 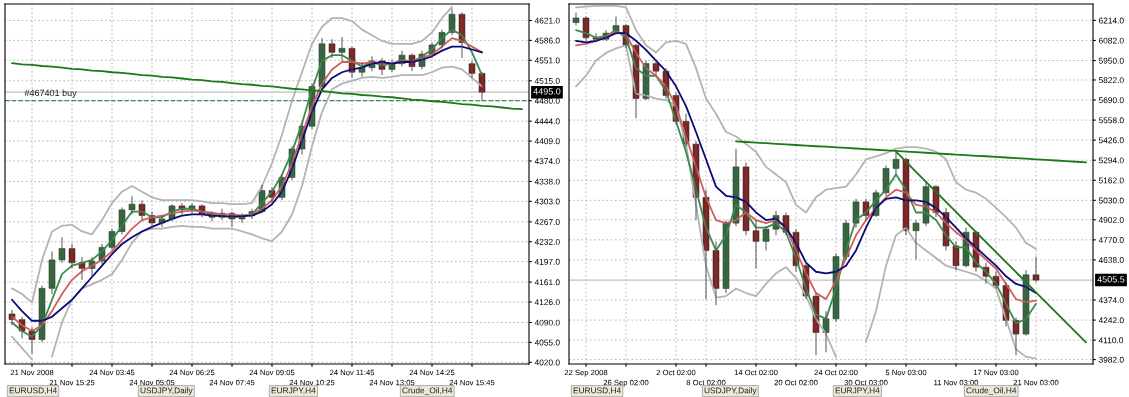 What do you see at coordinates (1111, 160) in the screenshot?
I see `y-tick-label: 5294.0` at bounding box center [1111, 160].